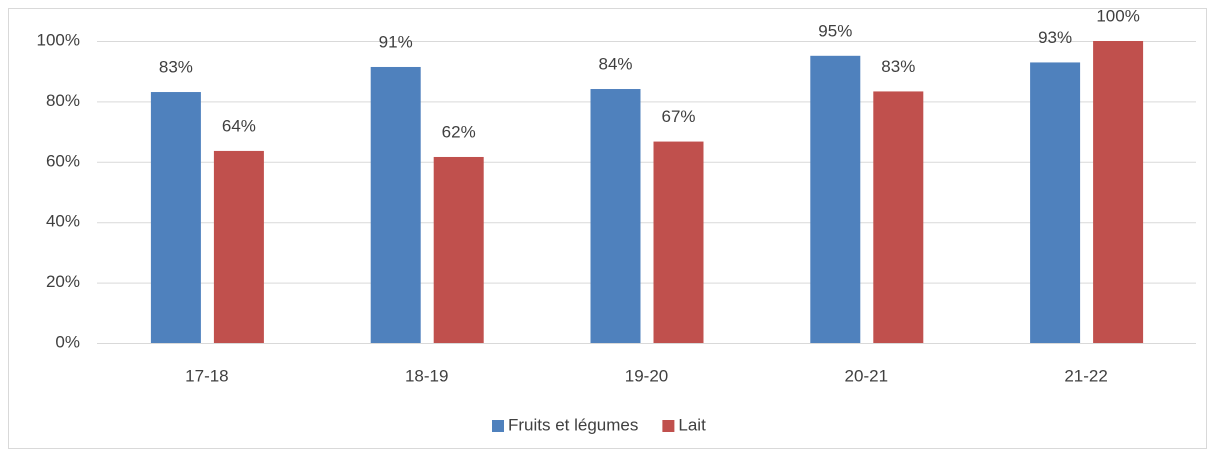  Describe the element at coordinates (63, 100) in the screenshot. I see `y-tick-label: 80%` at that location.